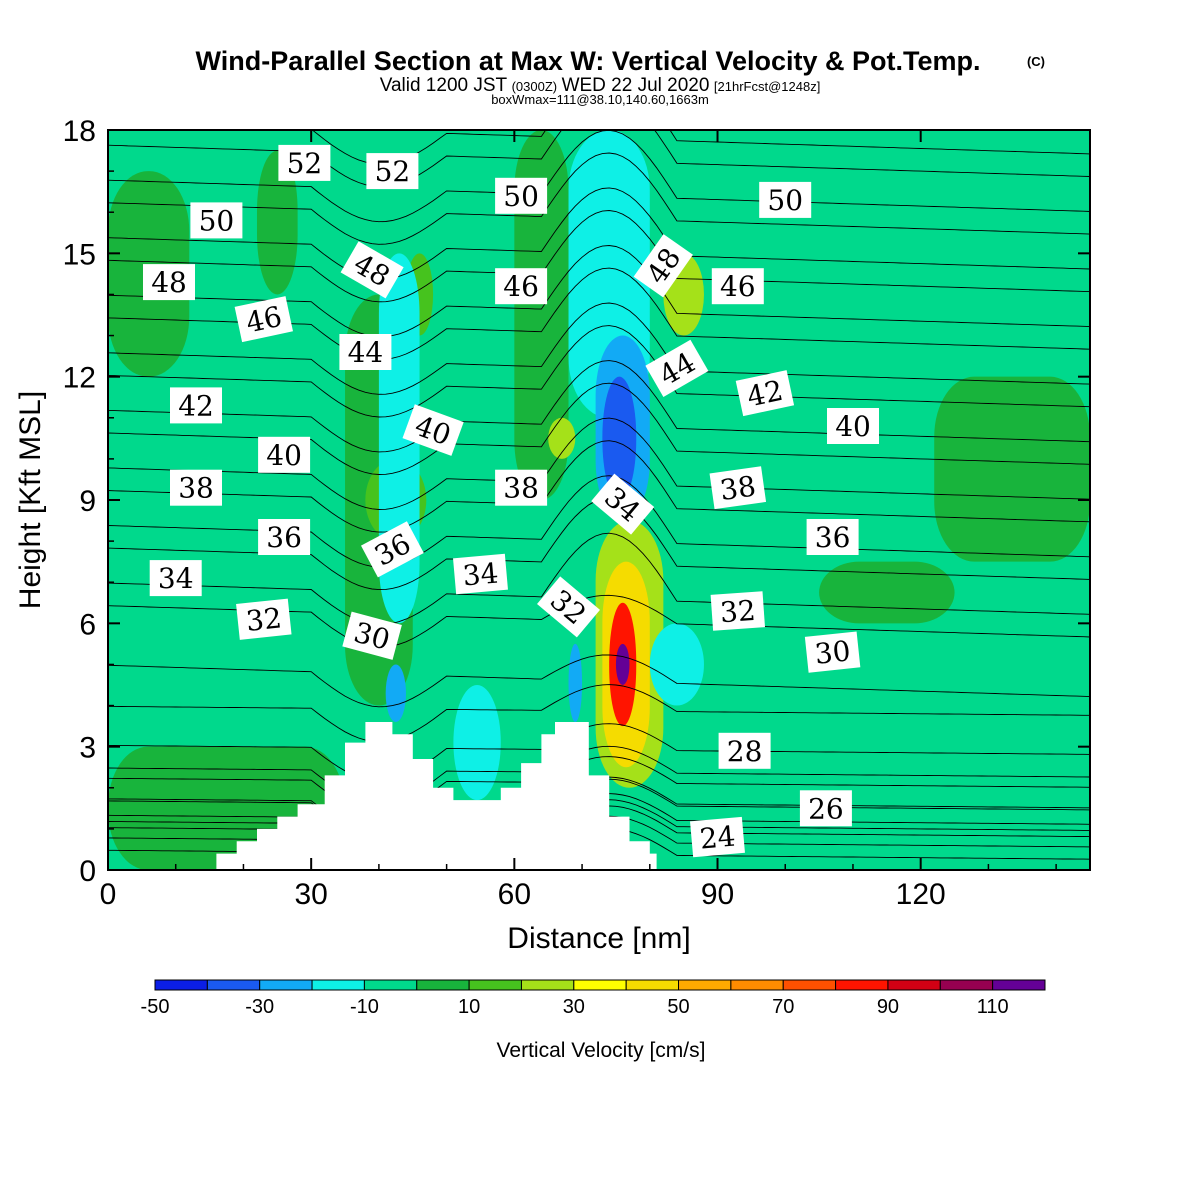  What do you see at coordinates (155, 1007) in the screenshot?
I see `colorbar-tick-label: -50` at bounding box center [155, 1007].